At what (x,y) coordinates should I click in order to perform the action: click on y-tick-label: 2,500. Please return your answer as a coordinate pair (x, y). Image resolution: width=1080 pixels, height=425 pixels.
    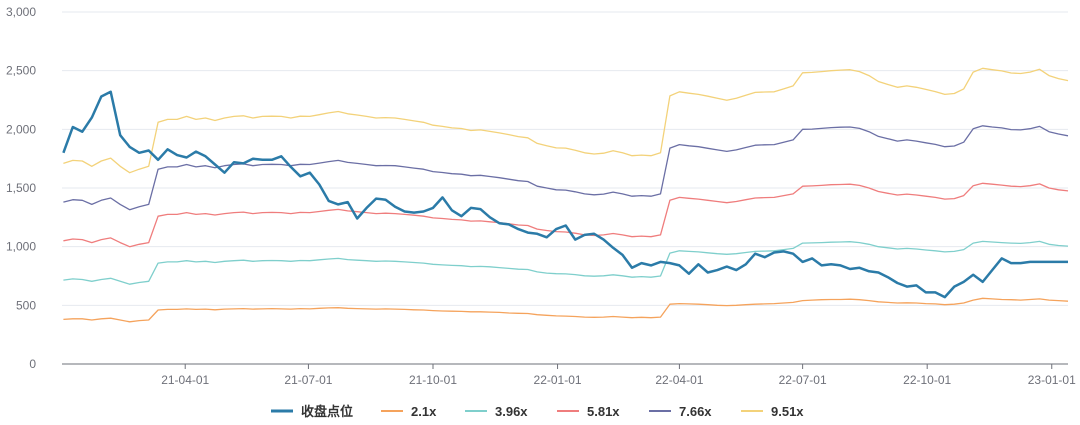
    Looking at the image, I should click on (21, 71).